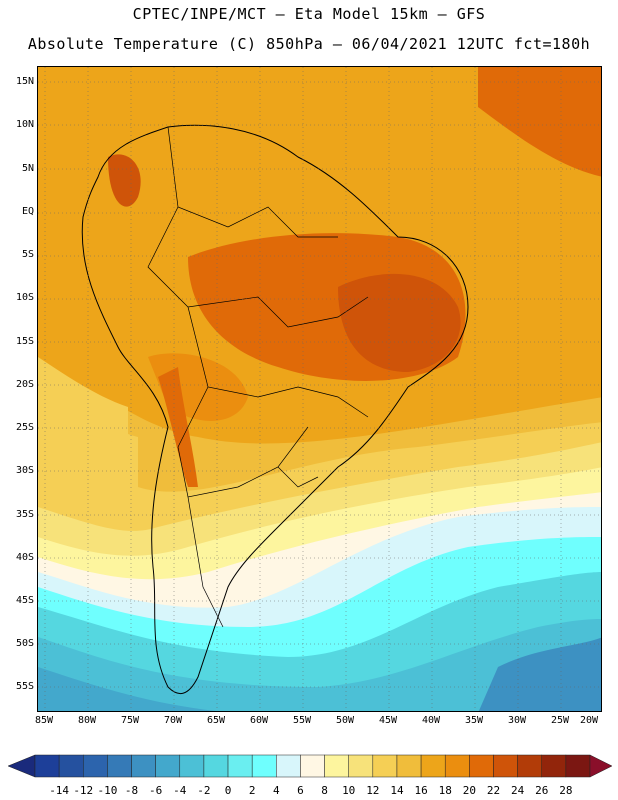 This screenshot has height=800, width=618. What do you see at coordinates (601, 766) in the screenshot?
I see `colorbar-high-end` at bounding box center [601, 766].